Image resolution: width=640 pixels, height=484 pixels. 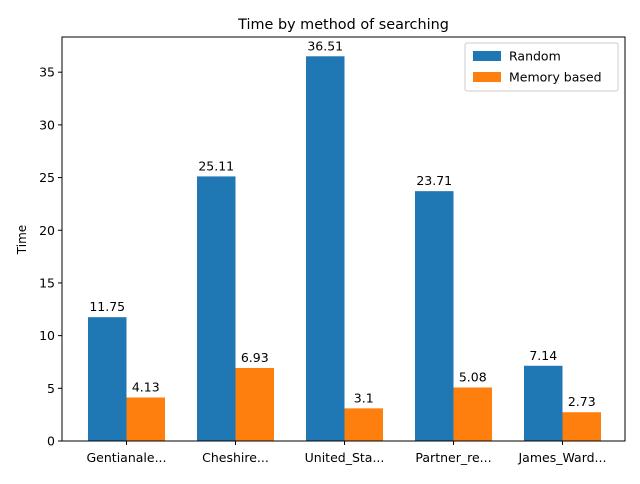 What do you see at coordinates (47, 282) in the screenshot?
I see `y-tick-label-3: 15` at bounding box center [47, 282].